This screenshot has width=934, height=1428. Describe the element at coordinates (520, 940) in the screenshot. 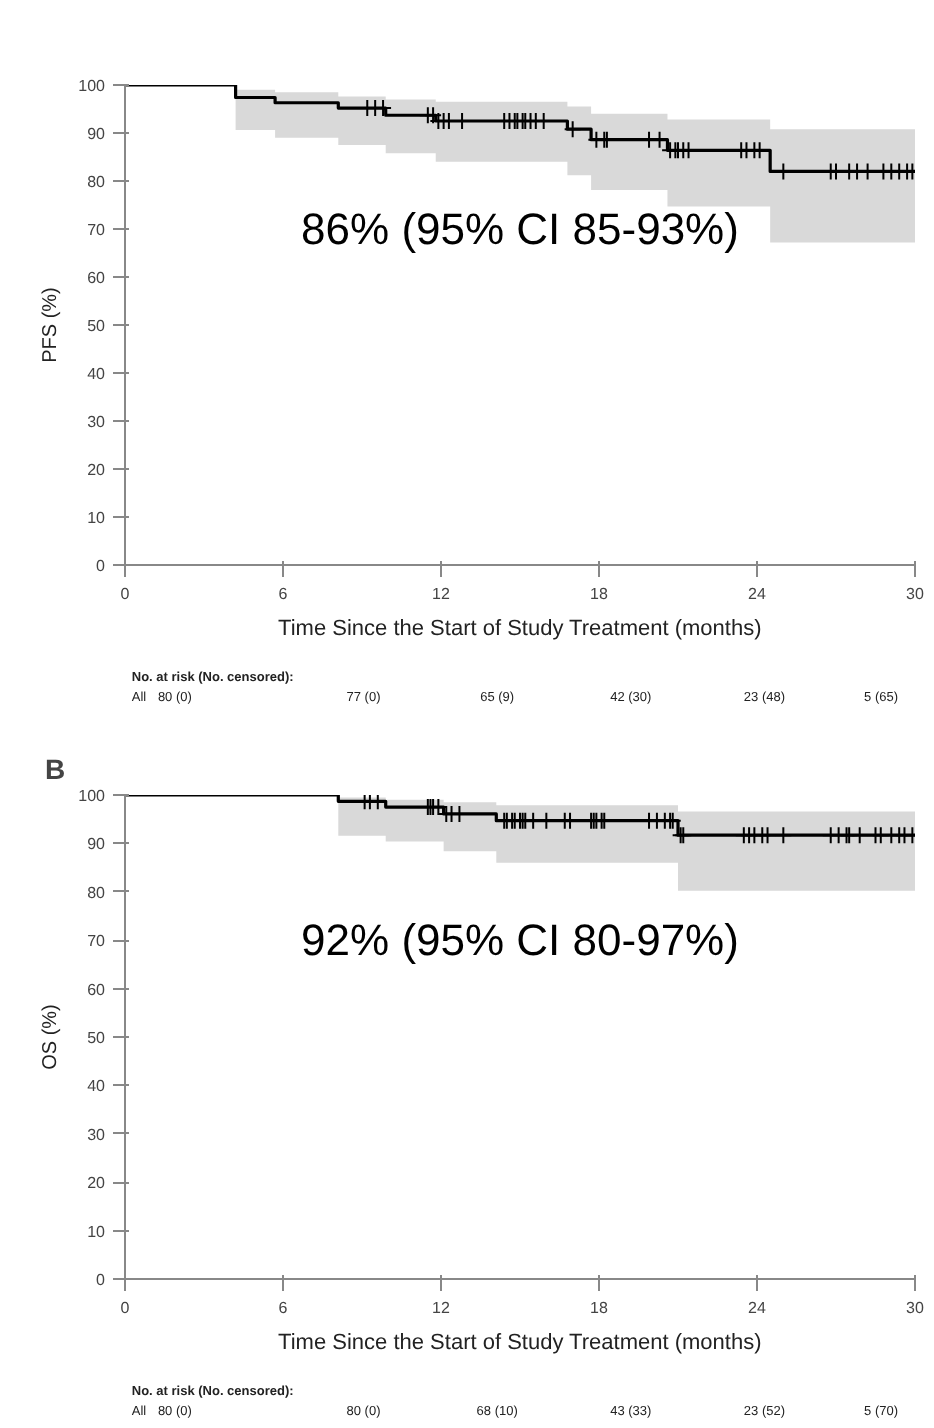

I see `annotation: 92% (95% CI 80-97%)` at that location.